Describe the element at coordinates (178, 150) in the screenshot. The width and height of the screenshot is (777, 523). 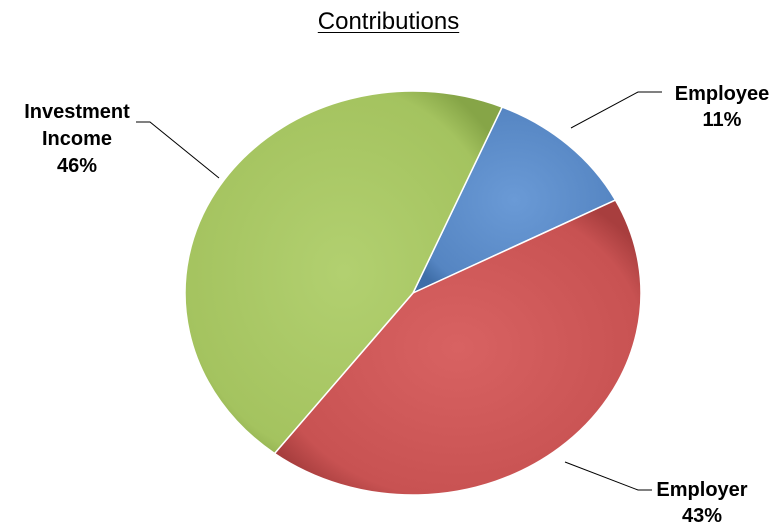
I see `leader-line-investment-income` at that location.